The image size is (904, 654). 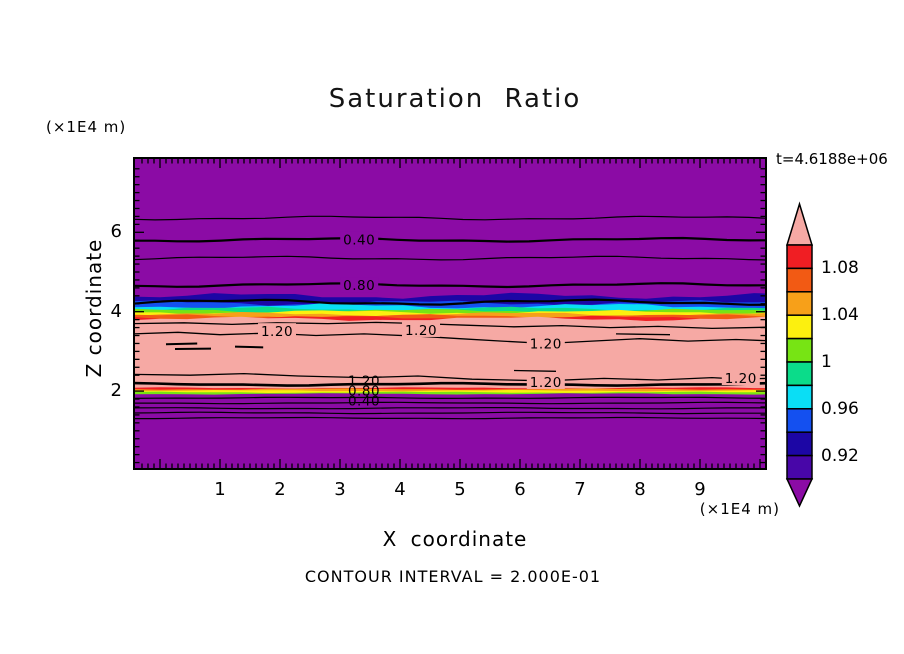 I want to click on colorbar-label-0.92: 0.92, so click(x=840, y=455).